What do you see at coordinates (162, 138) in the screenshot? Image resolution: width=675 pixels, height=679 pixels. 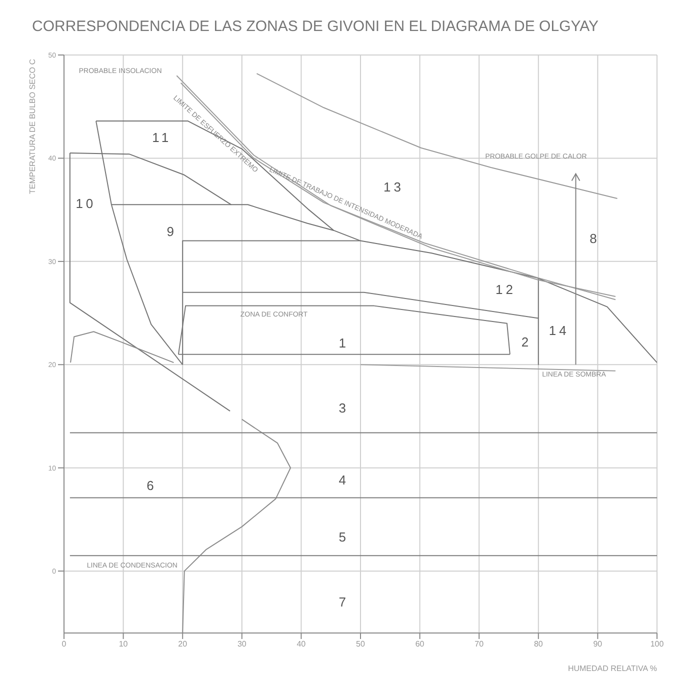 I see `annotation: 11` at bounding box center [162, 138].